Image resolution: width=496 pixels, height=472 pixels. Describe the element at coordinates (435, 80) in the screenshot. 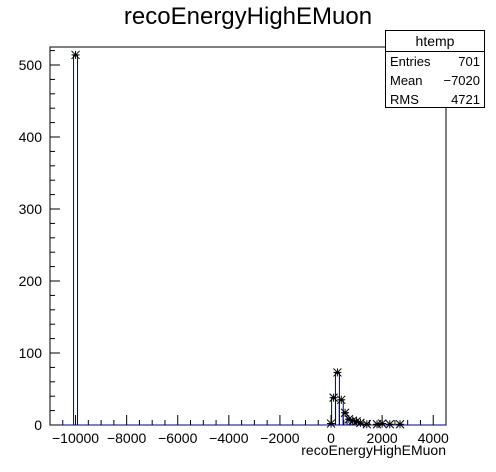

I see `stats-row-mean: Mean −7020` at that location.